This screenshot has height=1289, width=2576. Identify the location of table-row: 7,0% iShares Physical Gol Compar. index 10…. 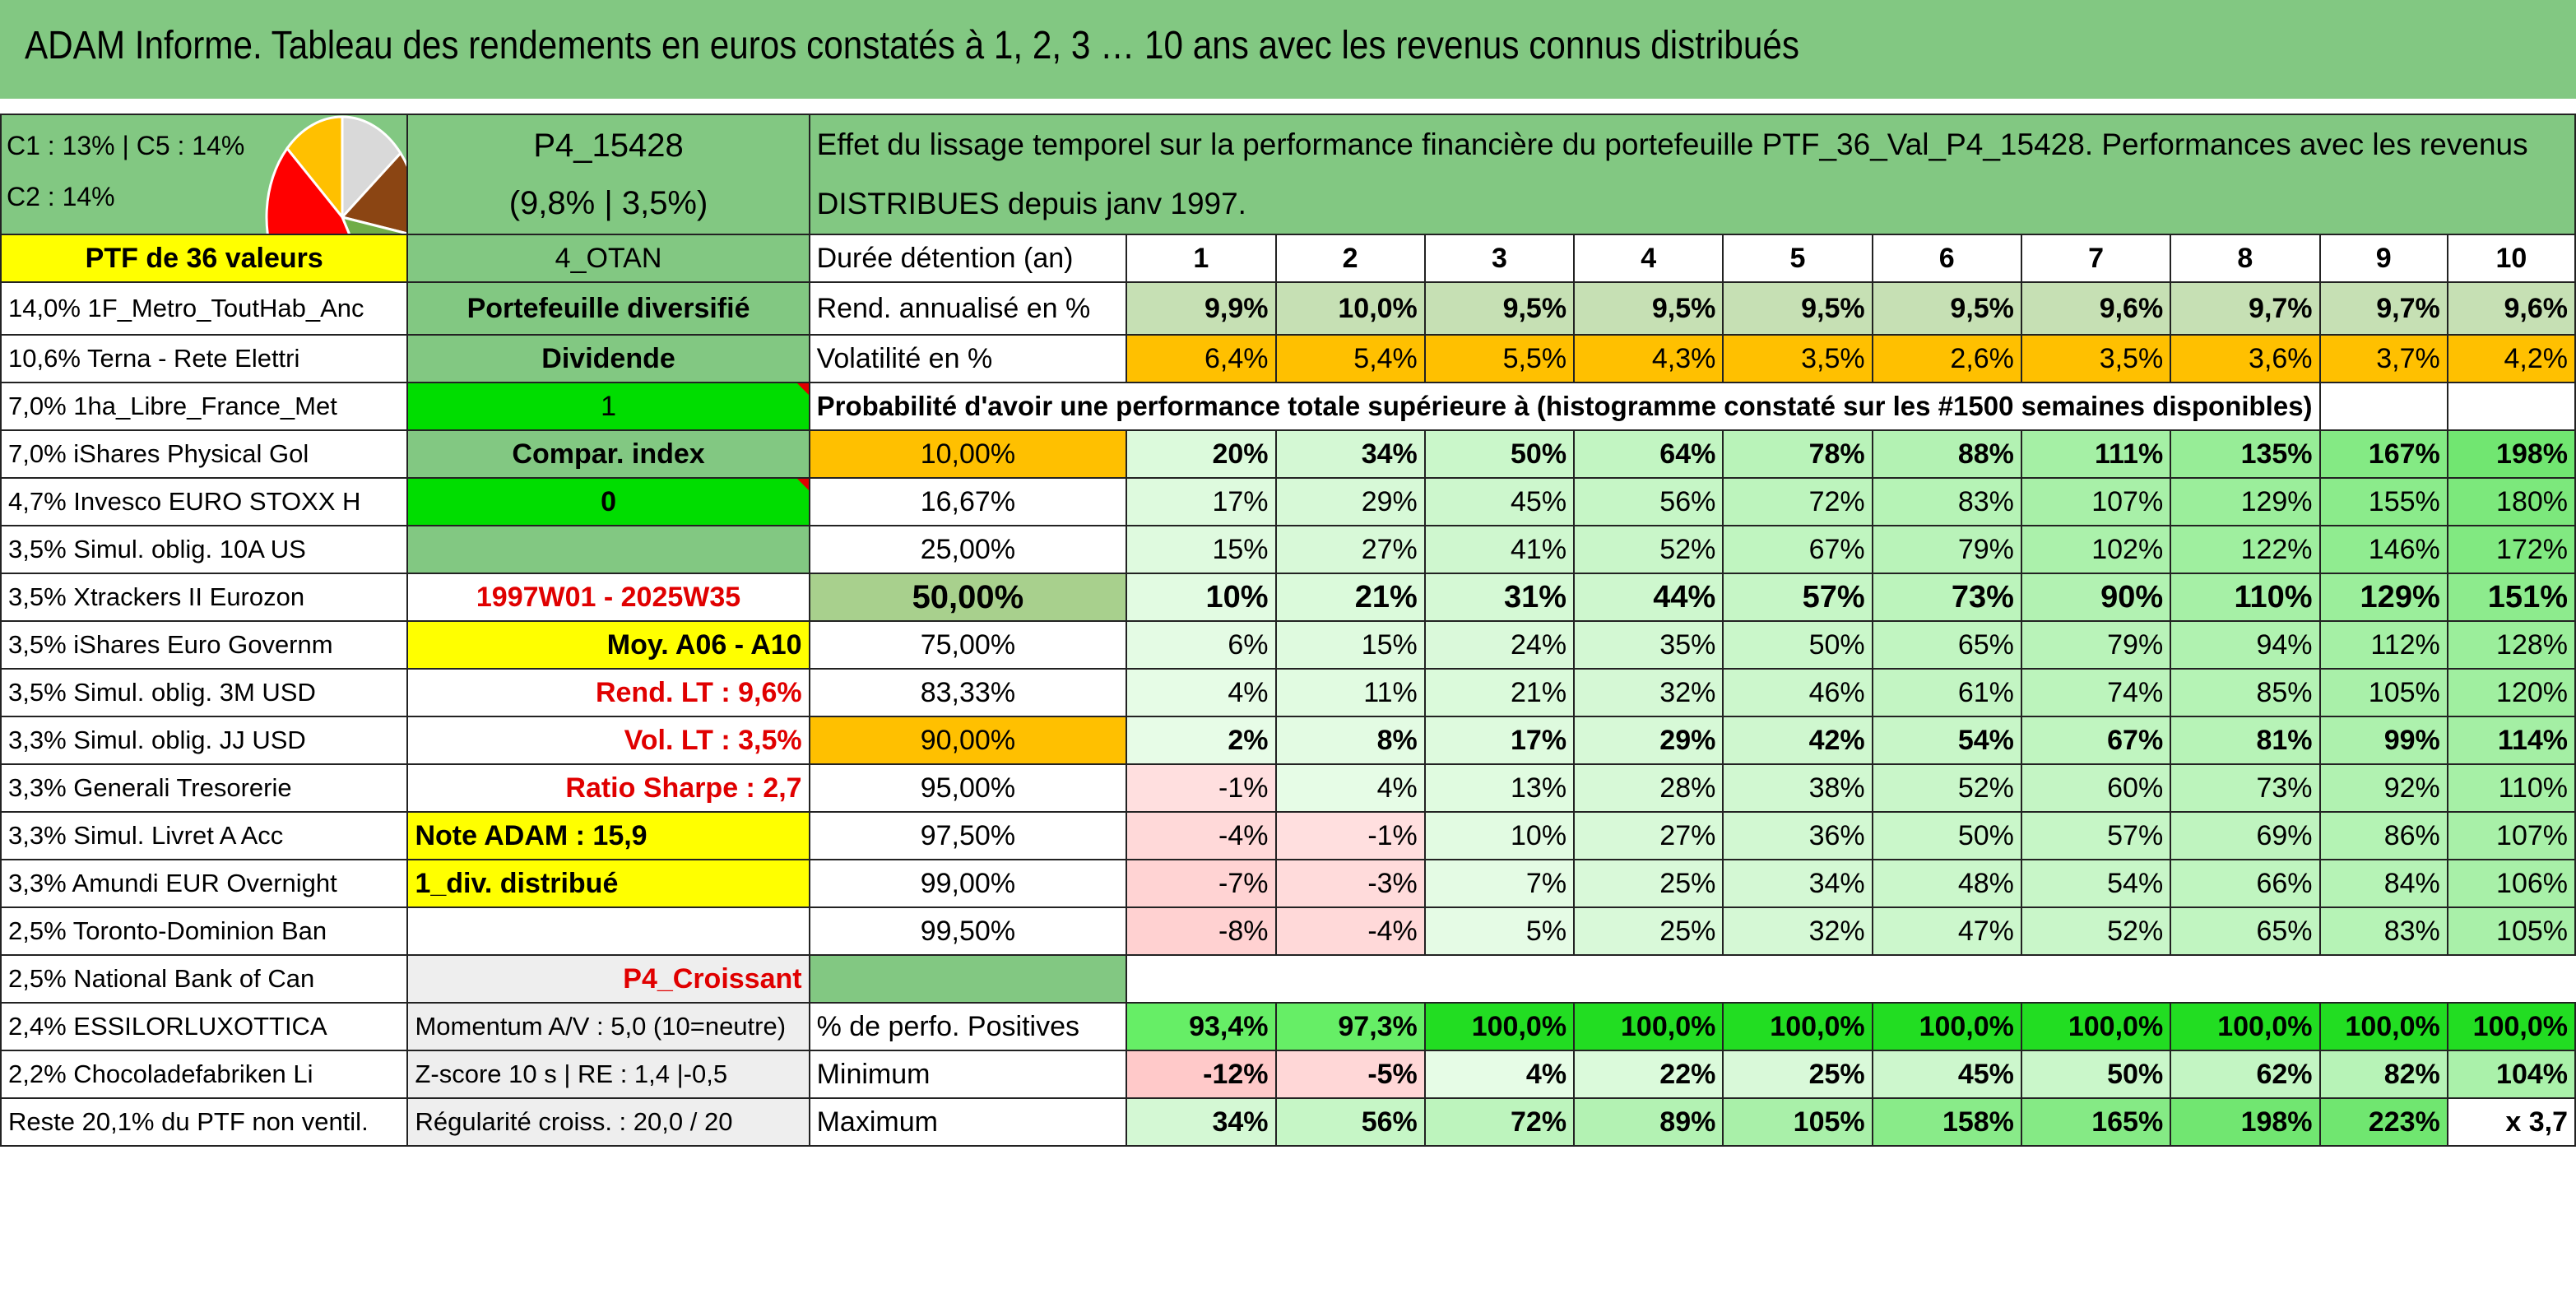
(1288, 454).